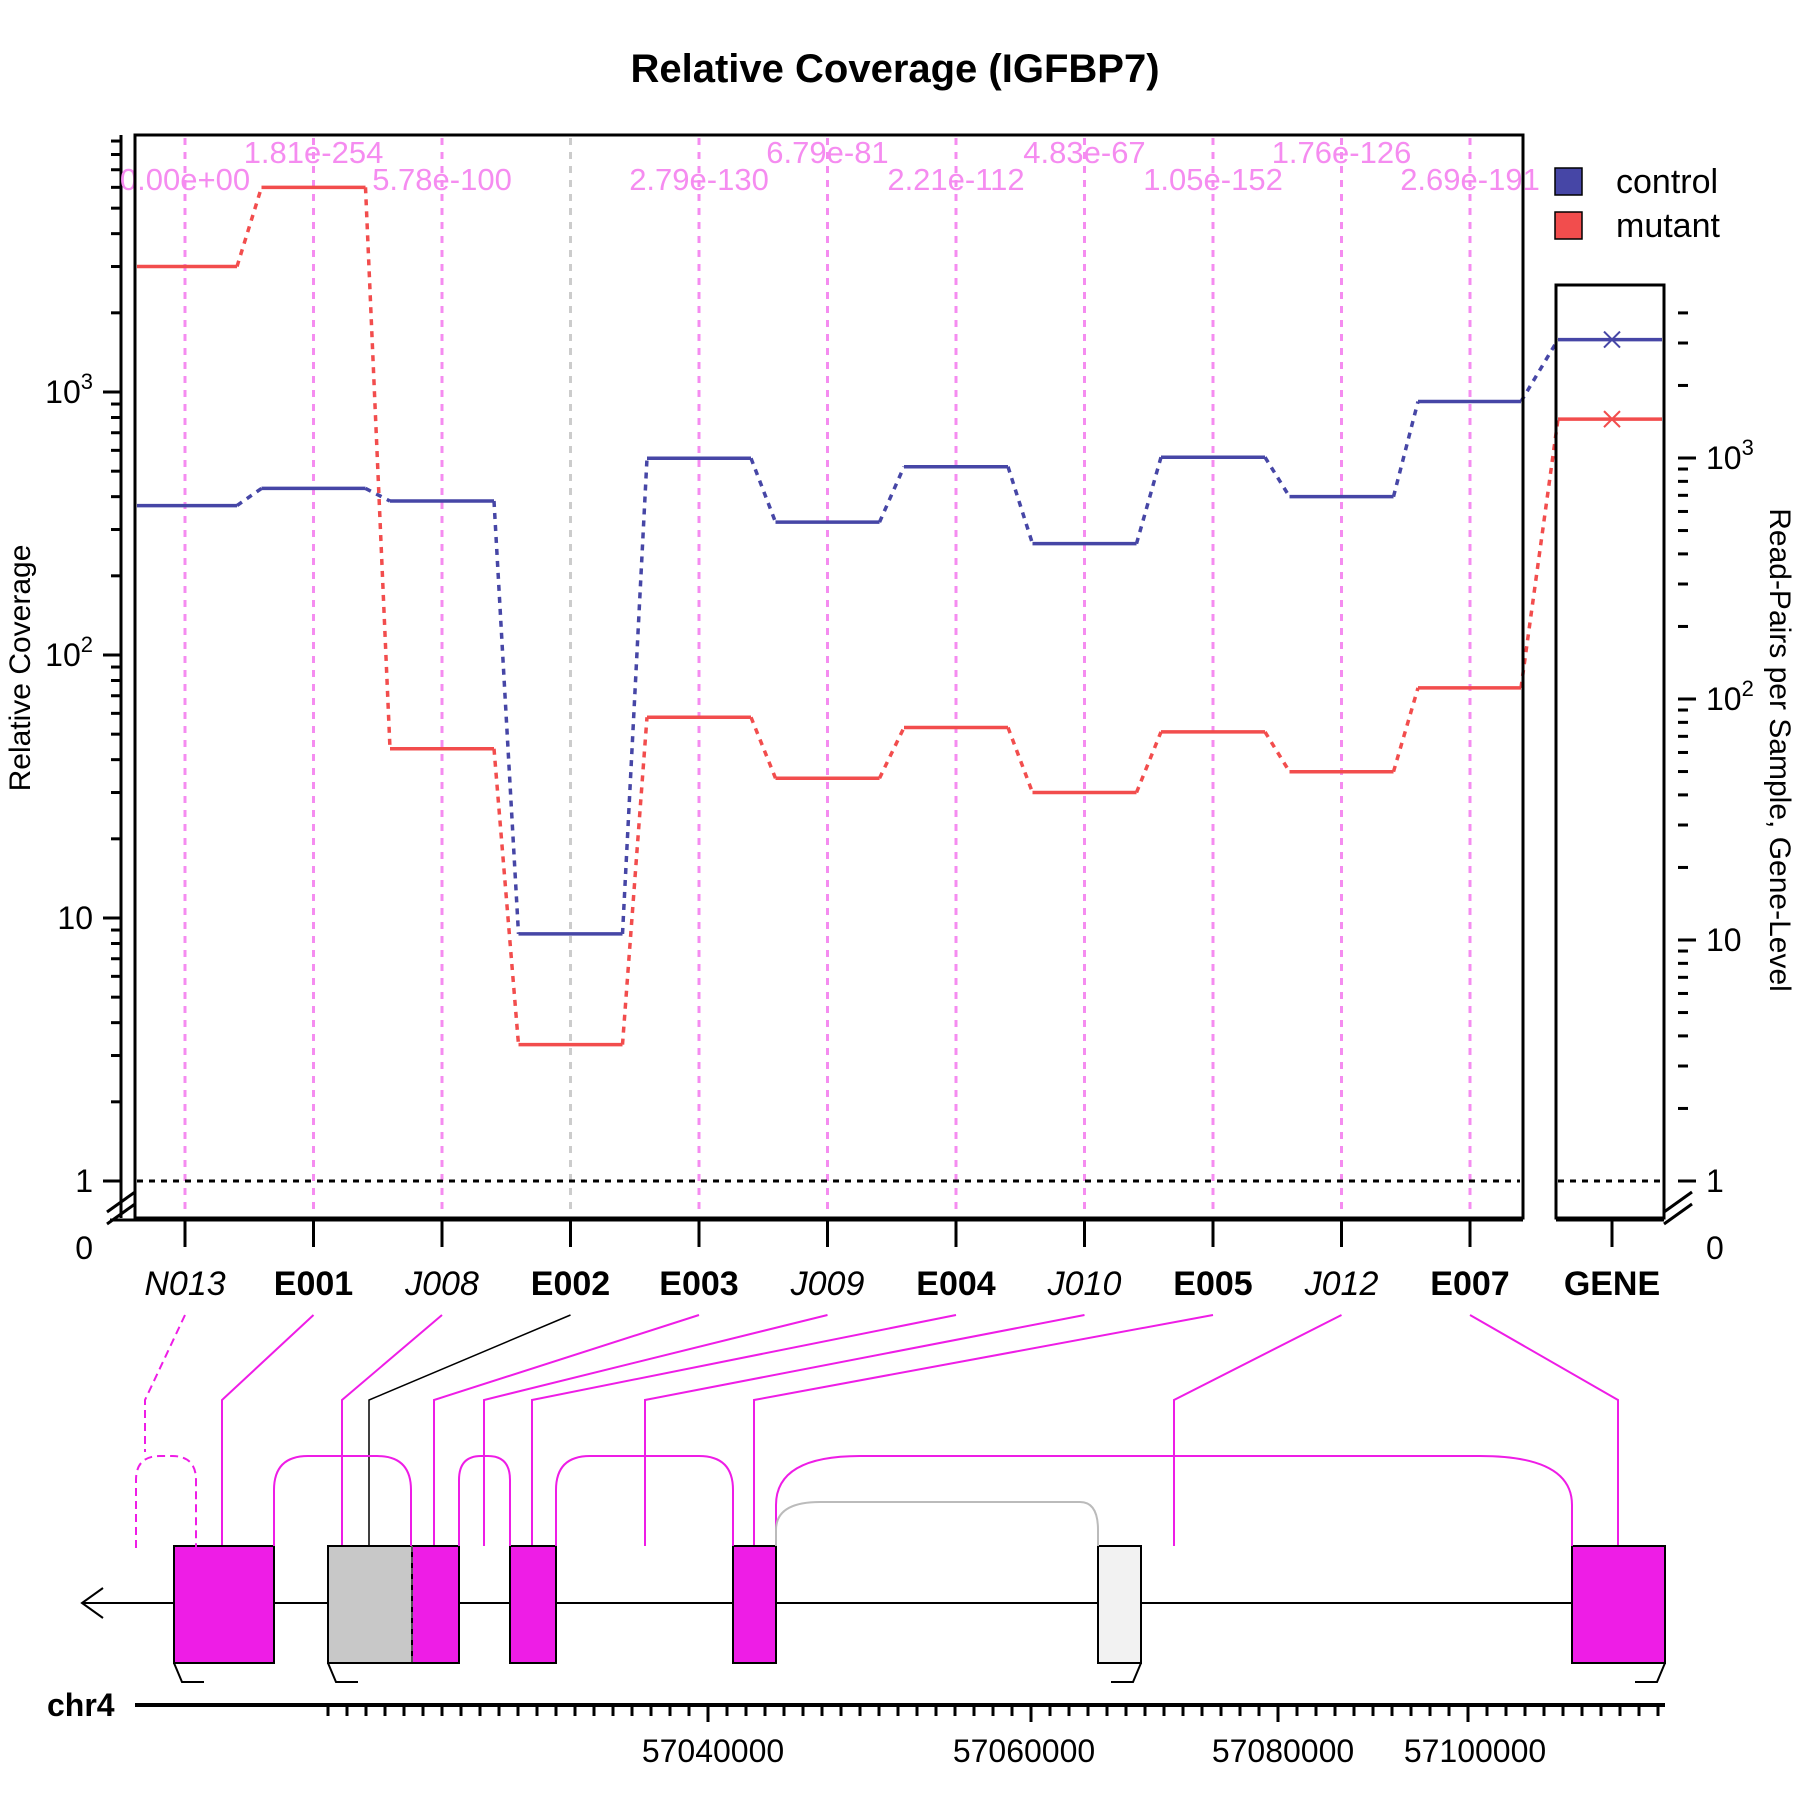 The image size is (1800, 1800). What do you see at coordinates (1257, 1430) in the screenshot?
I see `connector-j012` at bounding box center [1257, 1430].